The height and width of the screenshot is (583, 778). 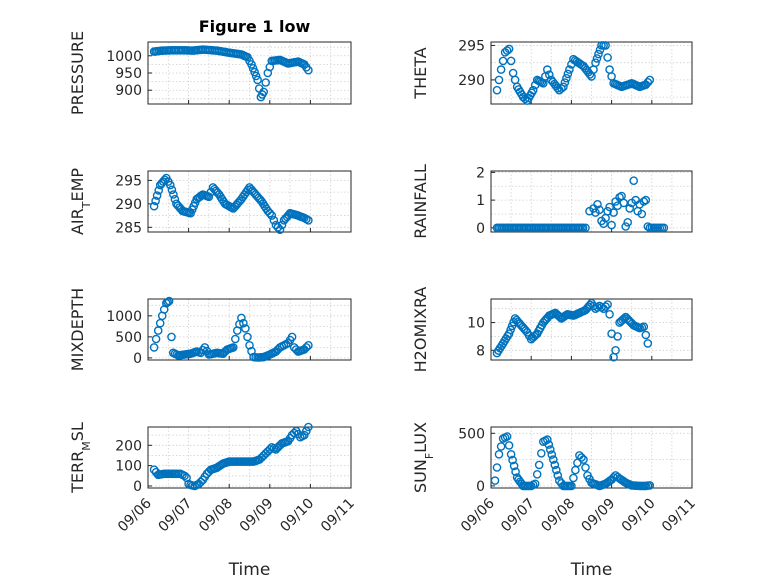 I want to click on y-axis-label: H2OMIXRA, so click(x=420, y=330).